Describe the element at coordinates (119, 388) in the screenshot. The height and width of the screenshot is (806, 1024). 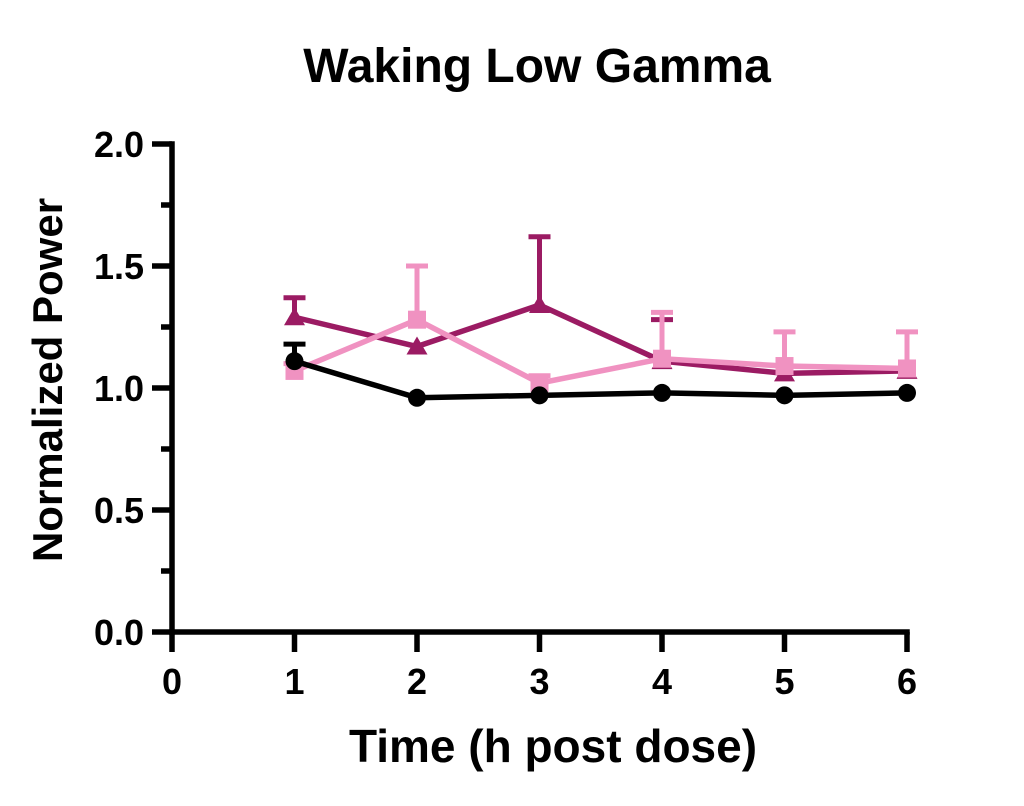
I see `y-tick-label: 1.0` at that location.